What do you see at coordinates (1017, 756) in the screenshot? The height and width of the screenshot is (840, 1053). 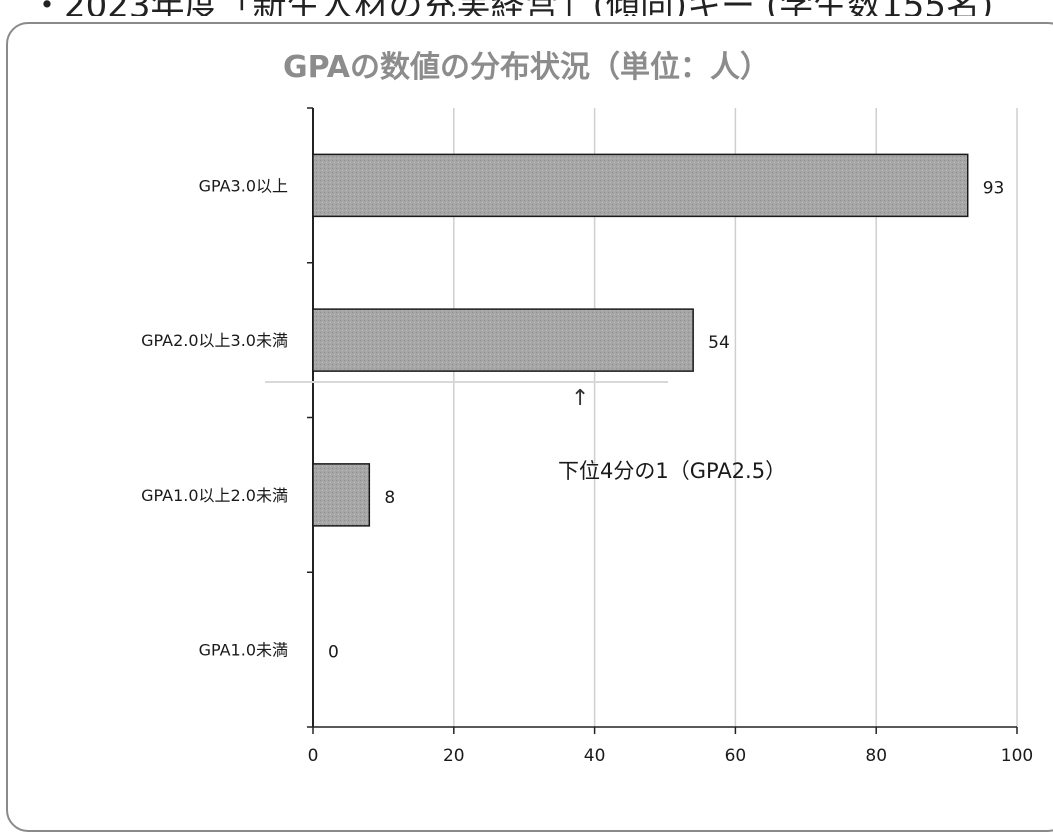 I see `x-tick-label-100: 100` at bounding box center [1017, 756].